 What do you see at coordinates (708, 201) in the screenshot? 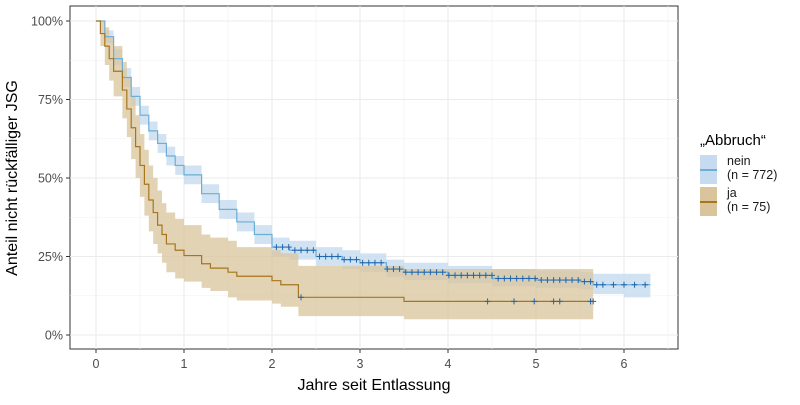
I see `legend-key-ja` at bounding box center [708, 201].